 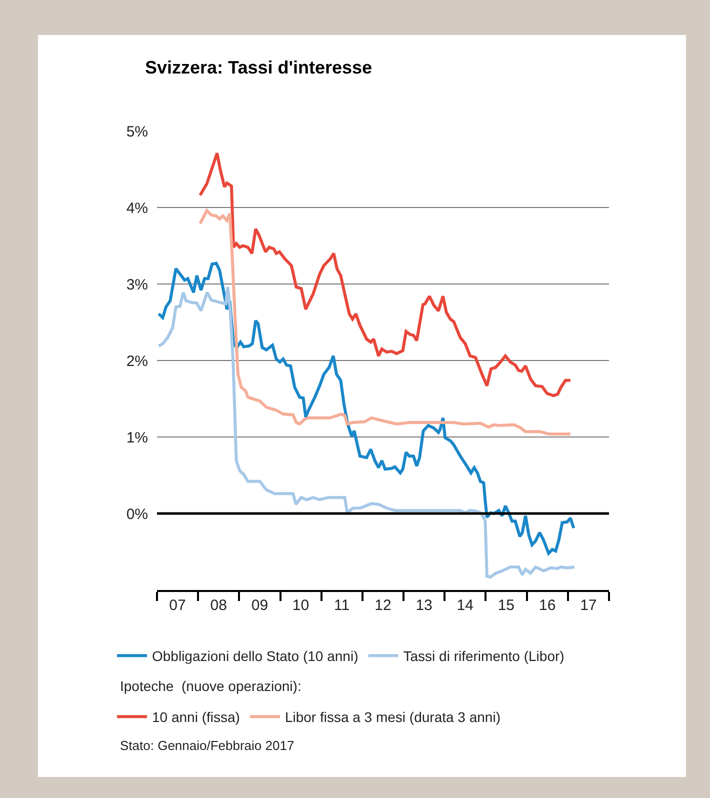 I want to click on x-tick-label: 07, so click(x=177, y=605).